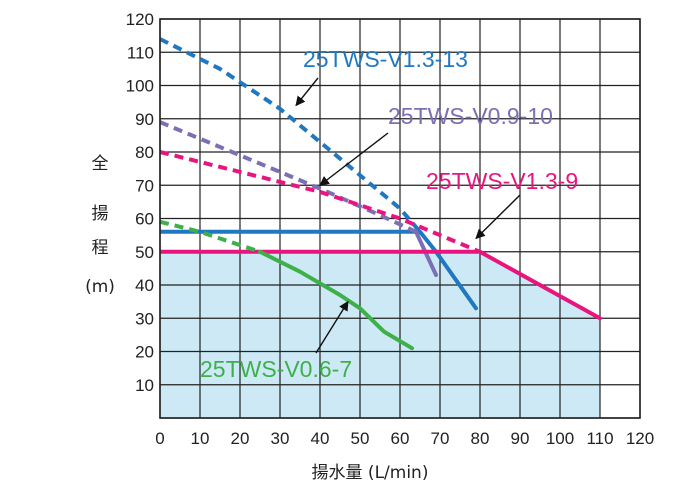 This screenshot has width=700, height=494. Describe the element at coordinates (276, 369) in the screenshot. I see `series-label-25tws-v0-6-7: 25TWS-V0.6-7` at that location.